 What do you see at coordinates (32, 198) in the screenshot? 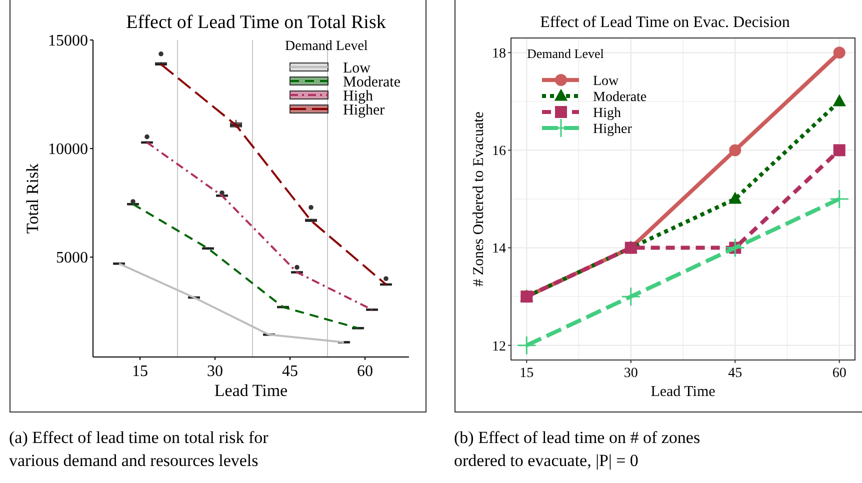
I see `y-axis-title: Total Risk` at bounding box center [32, 198].